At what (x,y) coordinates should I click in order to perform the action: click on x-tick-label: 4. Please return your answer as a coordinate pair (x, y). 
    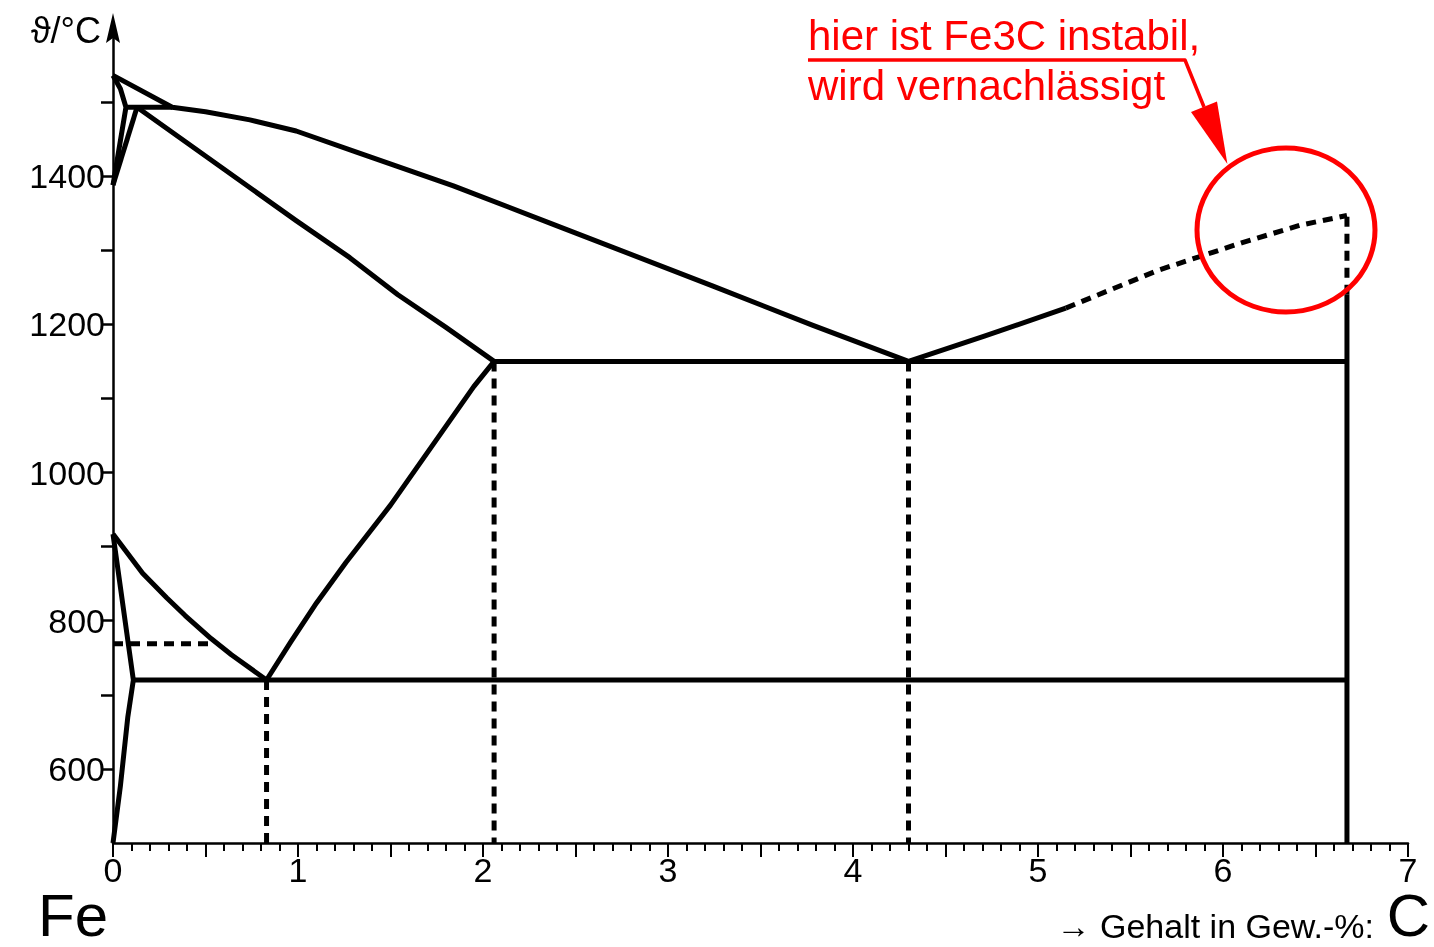
    Looking at the image, I should click on (853, 870).